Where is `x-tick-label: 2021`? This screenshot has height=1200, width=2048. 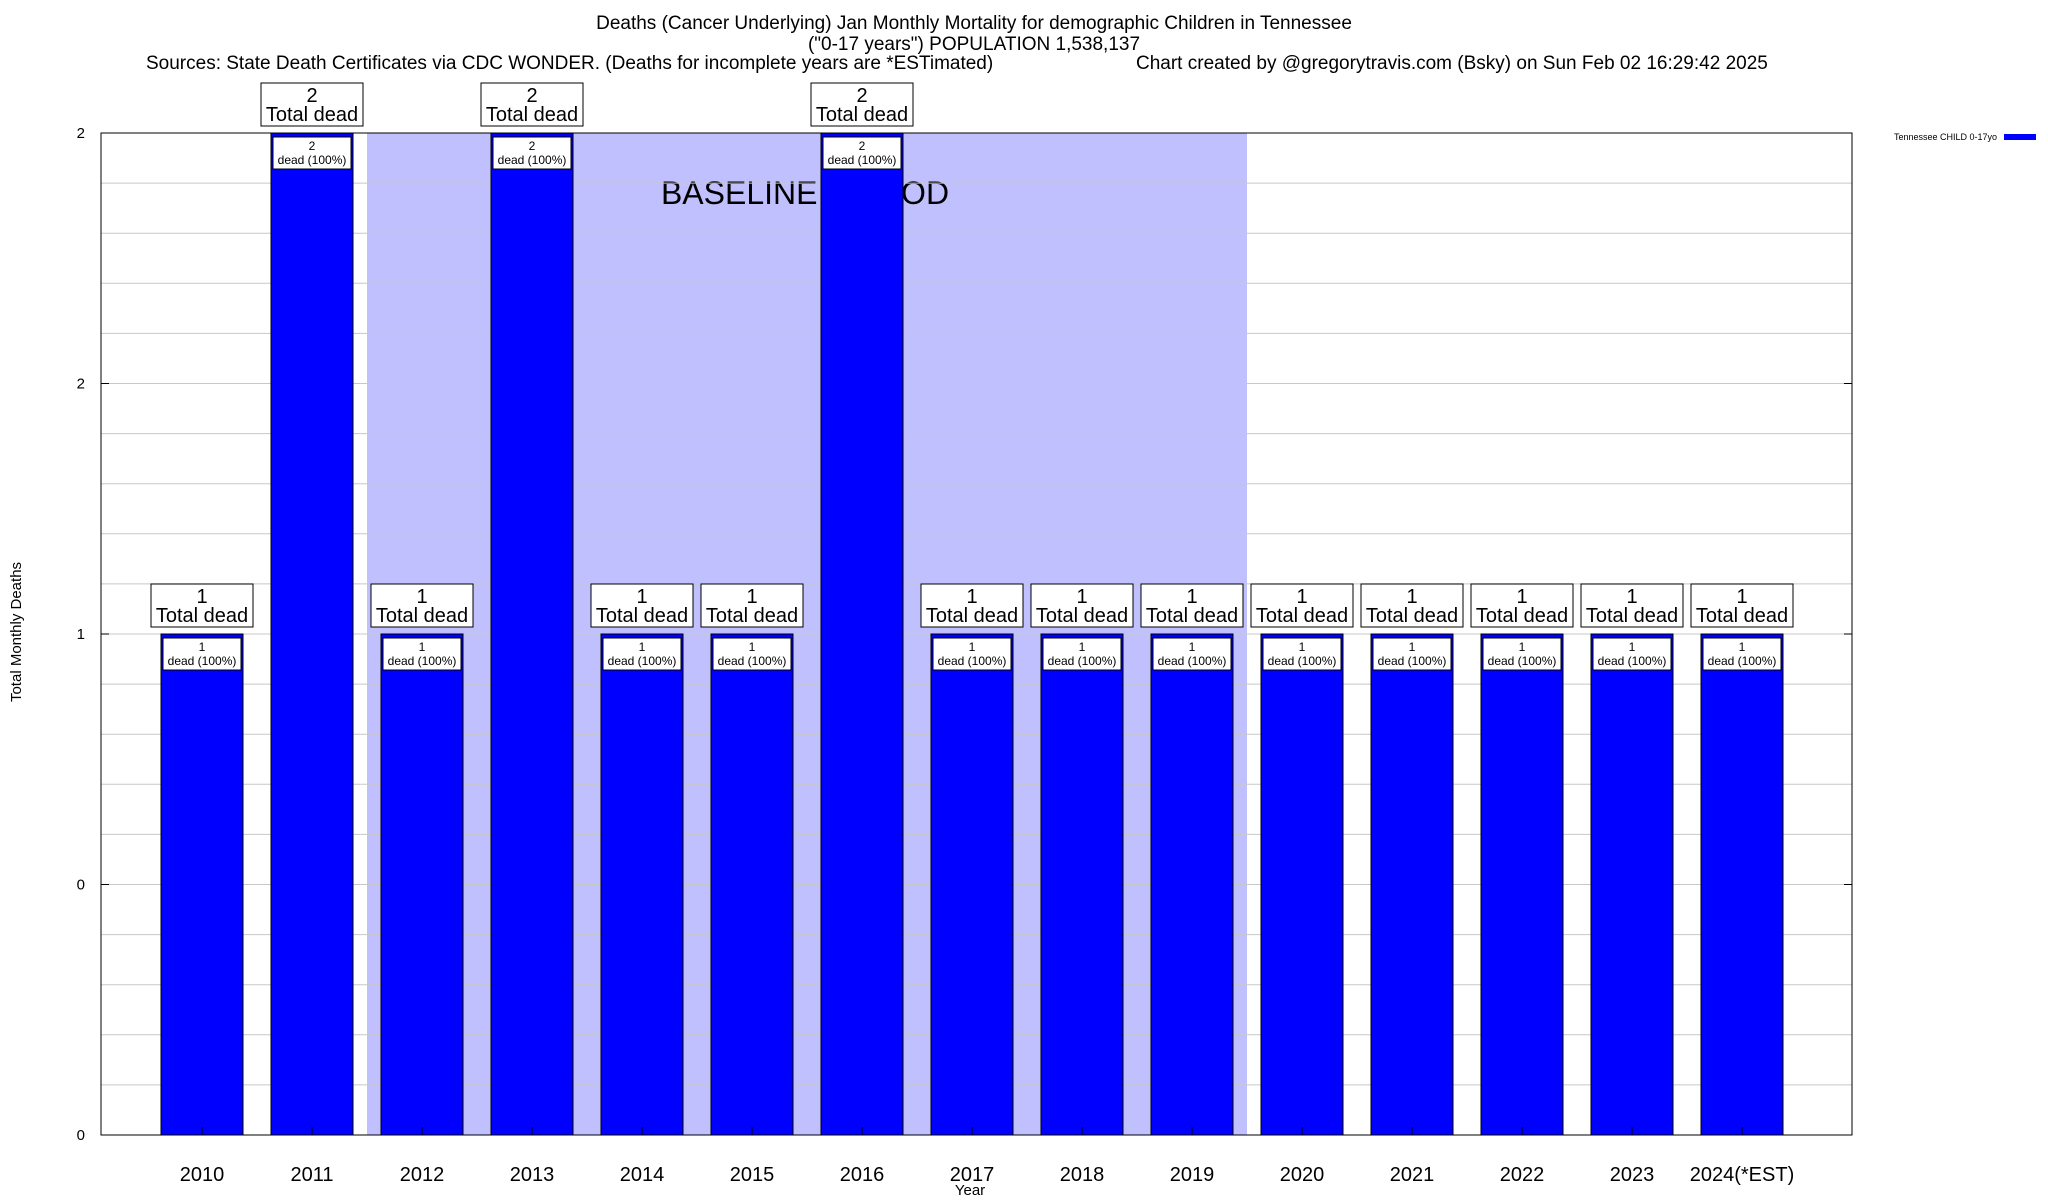 x-tick-label: 2021 is located at coordinates (1412, 1175).